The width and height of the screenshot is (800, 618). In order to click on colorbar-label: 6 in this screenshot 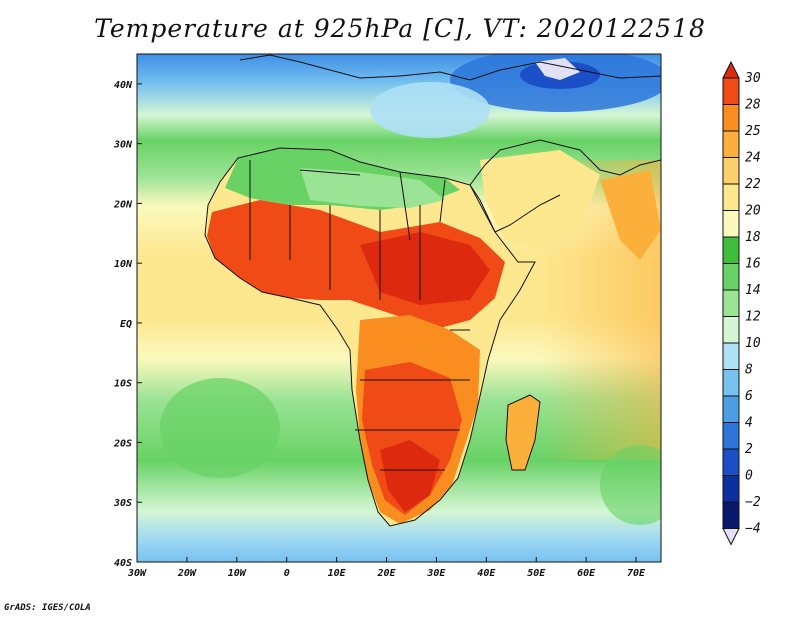, I will do `click(749, 396)`.